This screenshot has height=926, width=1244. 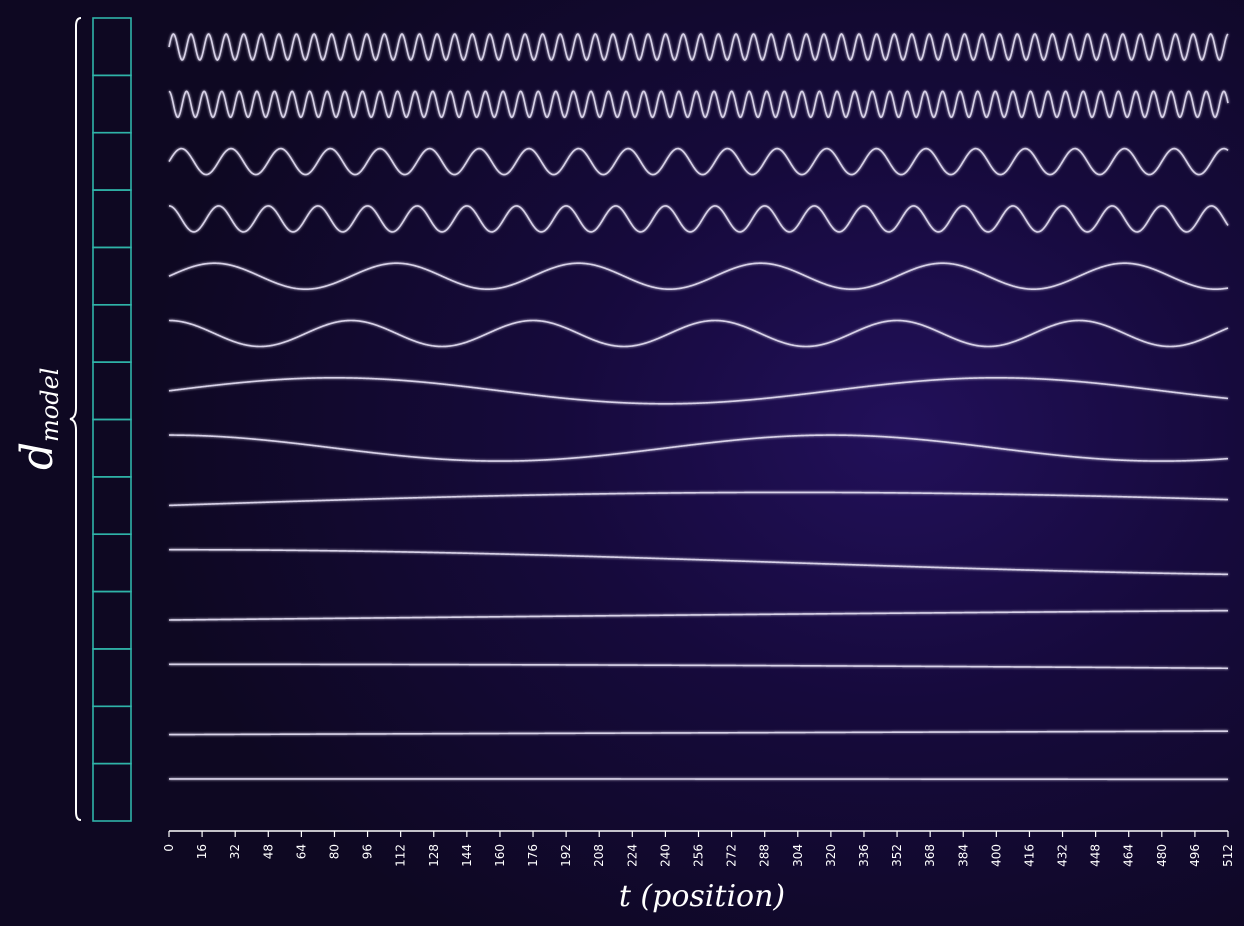 What do you see at coordinates (368, 851) in the screenshot?
I see `x-tick-label: 96` at bounding box center [368, 851].